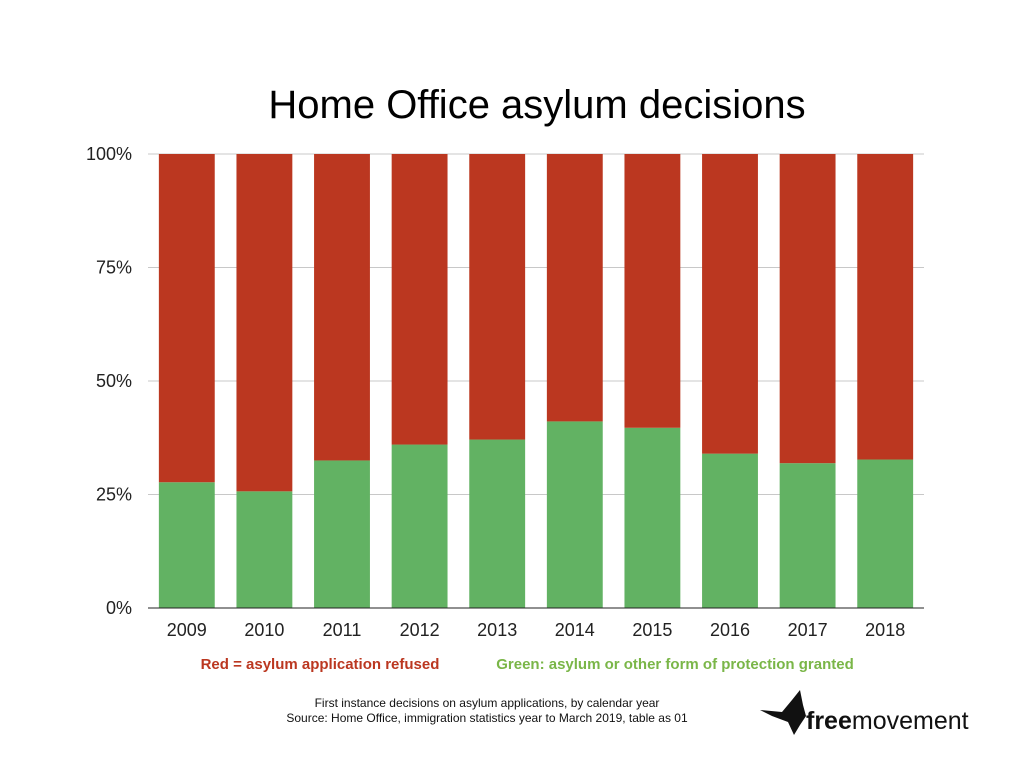 This screenshot has height=768, width=1024. What do you see at coordinates (730, 304) in the screenshot?
I see `bar-refused-2016` at bounding box center [730, 304].